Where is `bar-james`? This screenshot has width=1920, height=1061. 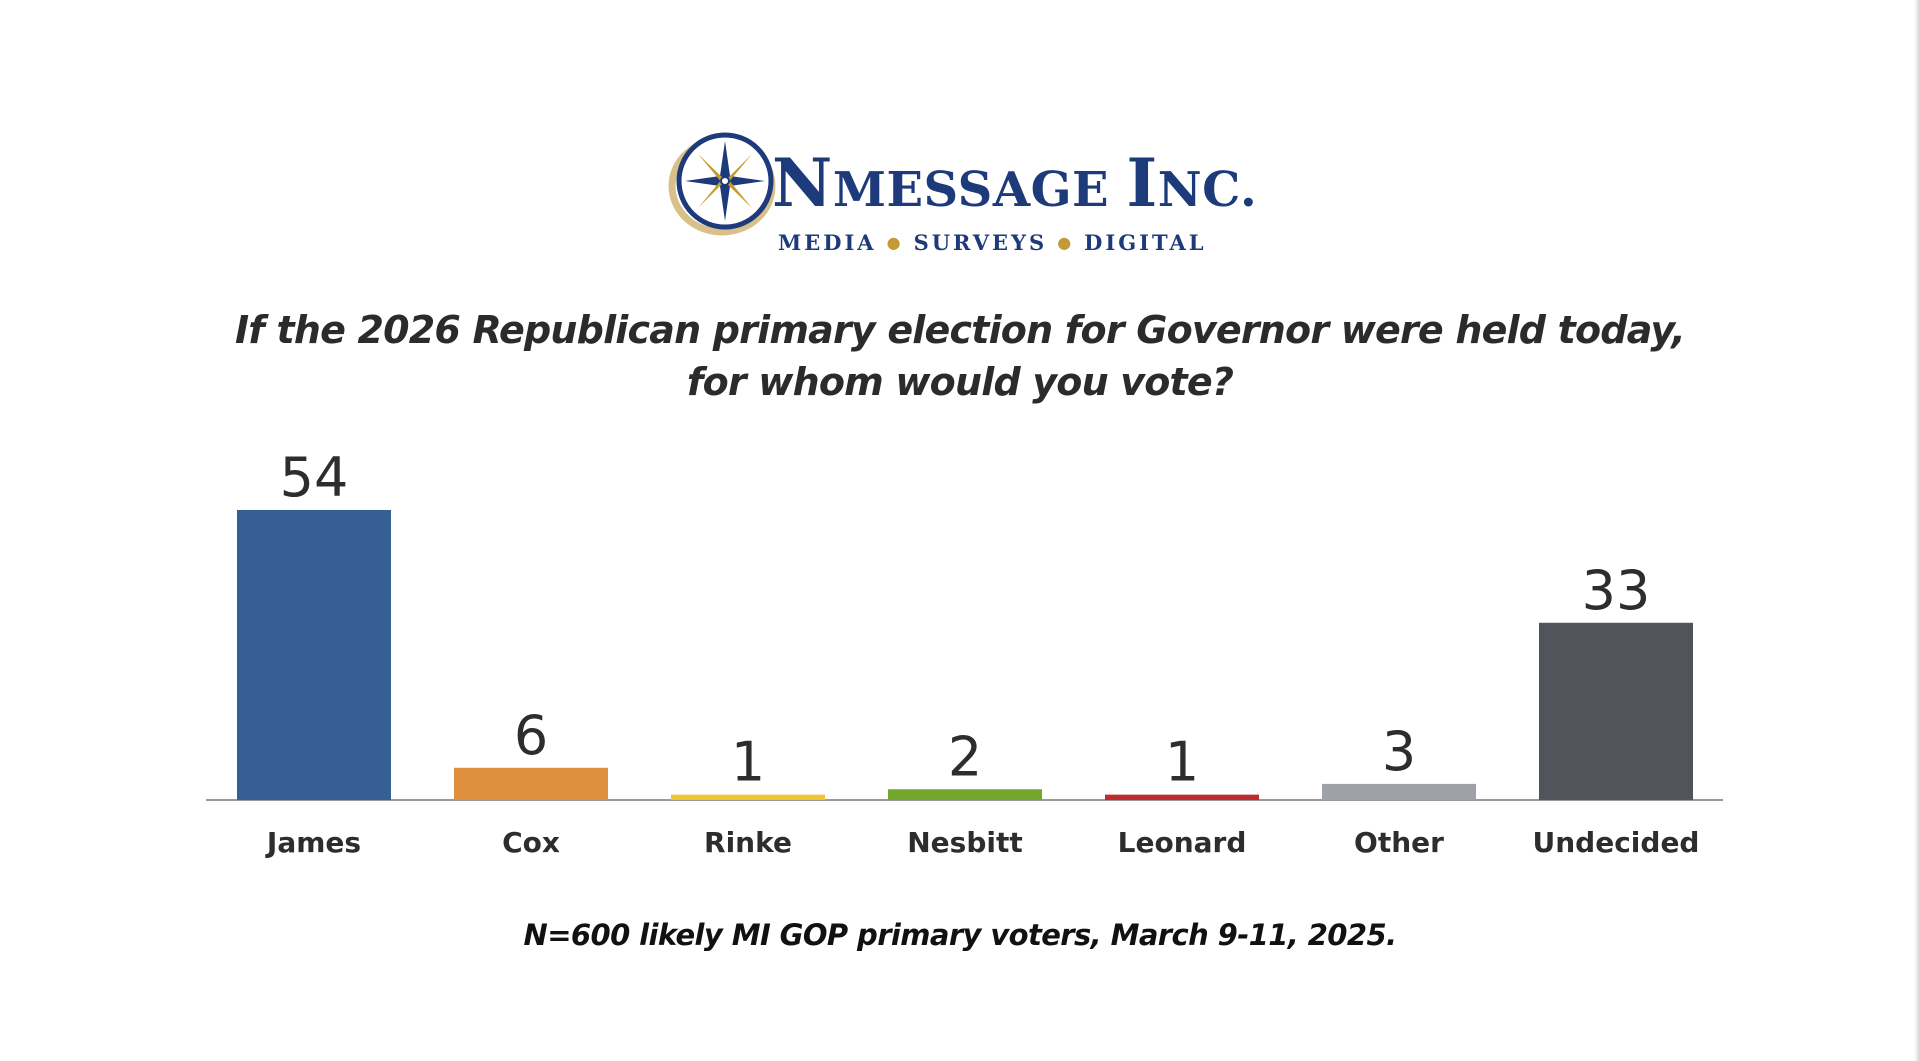
bar-james is located at coordinates (314, 655).